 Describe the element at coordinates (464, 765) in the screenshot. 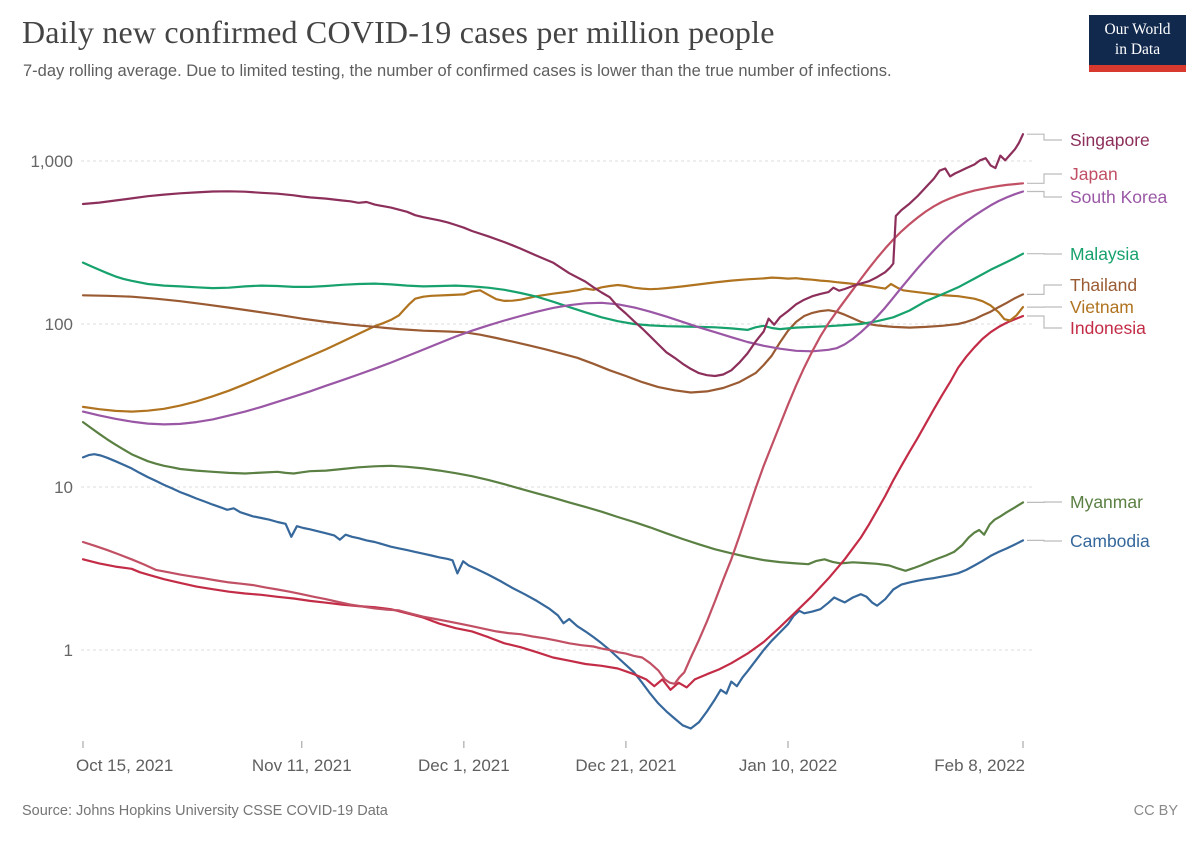

I see `x-axis-tick-label: Dec 1, 2021` at that location.